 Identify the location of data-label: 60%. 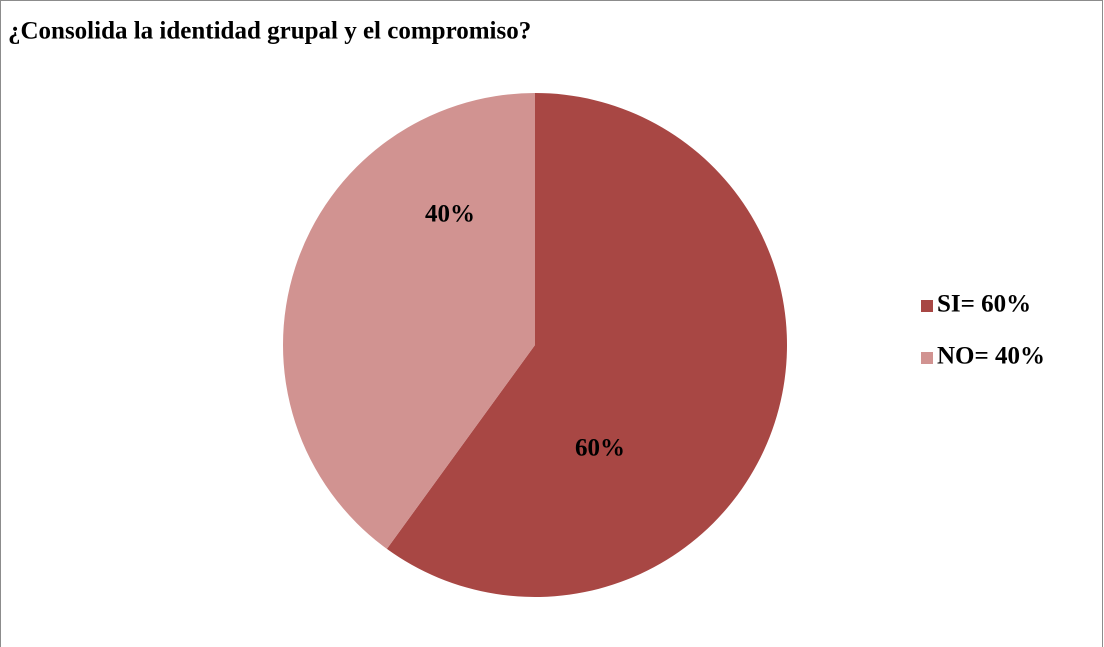
(600, 448).